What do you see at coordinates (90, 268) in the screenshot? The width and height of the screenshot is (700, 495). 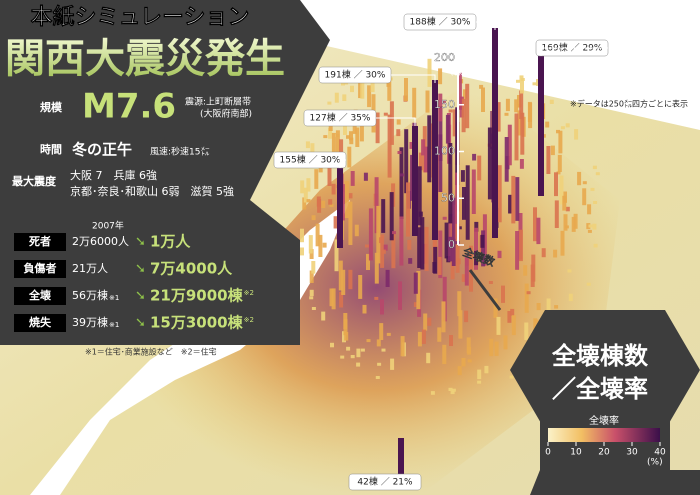 I see `old-value: 21万人` at bounding box center [90, 268].